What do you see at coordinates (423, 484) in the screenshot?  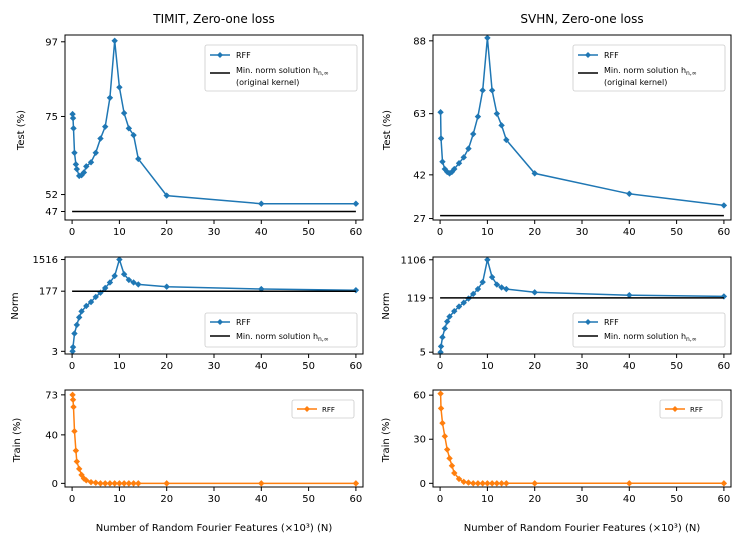 I see `y-tick-label: 0` at bounding box center [423, 484].